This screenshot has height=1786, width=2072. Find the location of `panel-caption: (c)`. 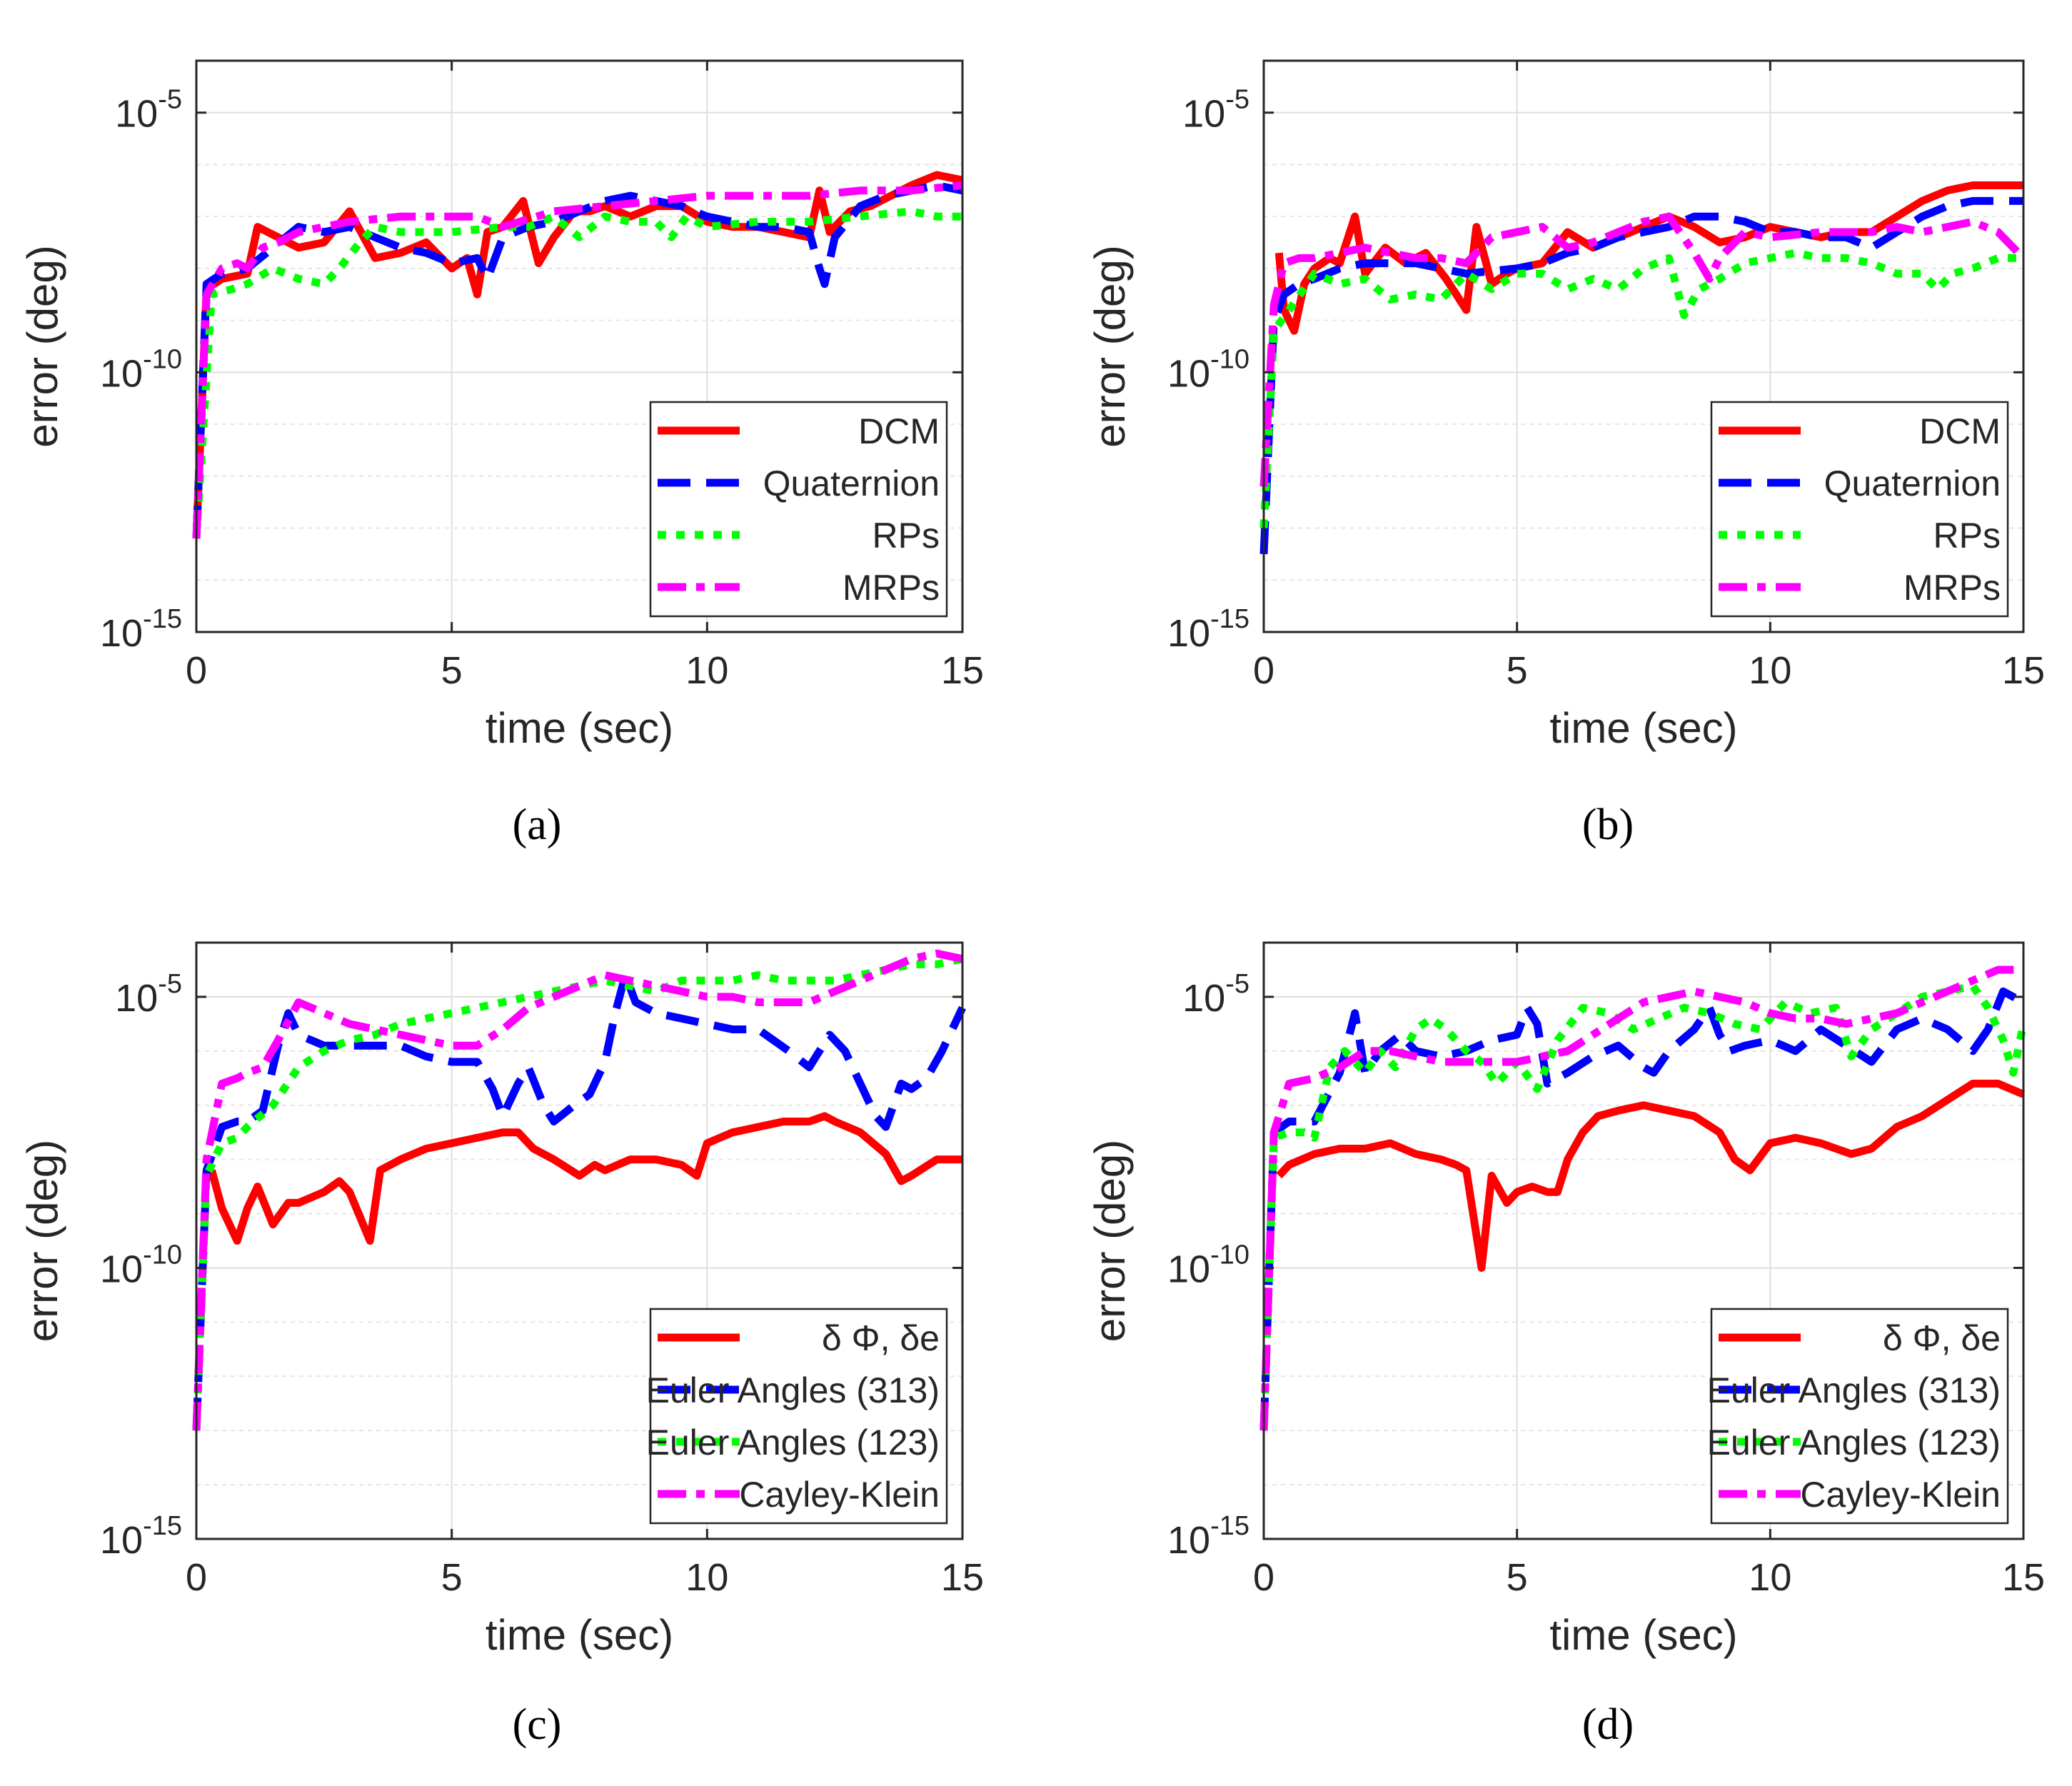

panel-caption: (c) is located at coordinates (537, 1725).